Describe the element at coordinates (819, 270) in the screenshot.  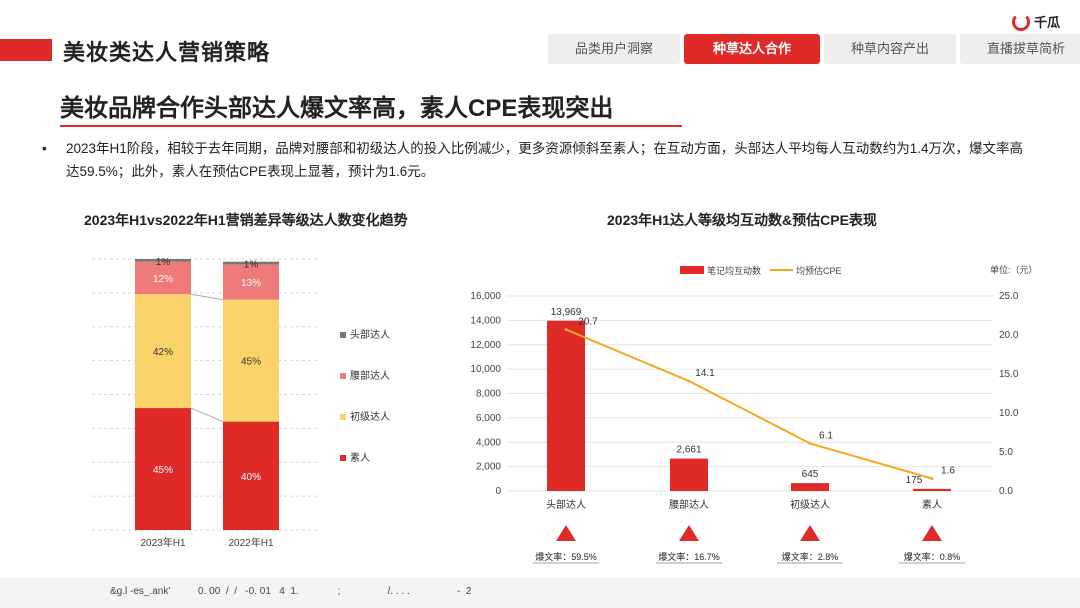
I see `legend-label: 均预估CPE` at that location.